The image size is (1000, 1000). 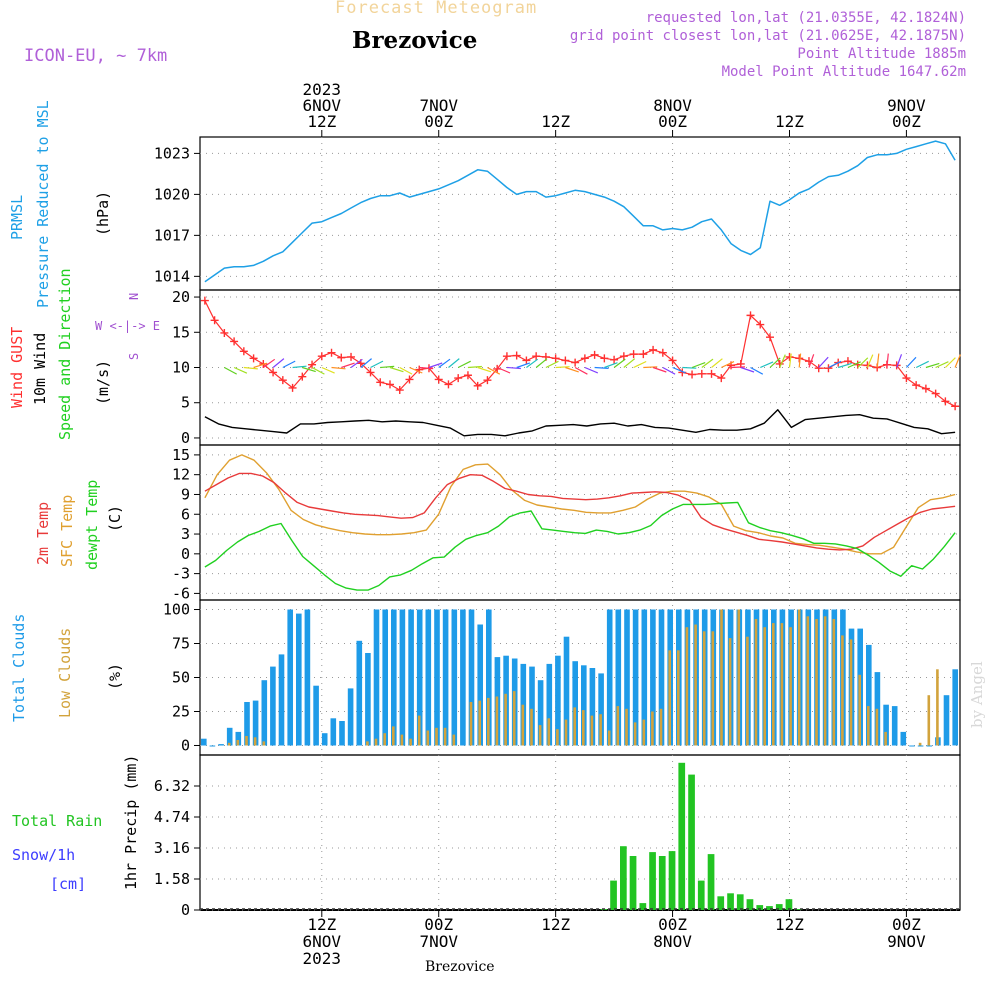 What do you see at coordinates (322, 105) in the screenshot?
I see `time-label-top: 6NOV` at bounding box center [322, 105].